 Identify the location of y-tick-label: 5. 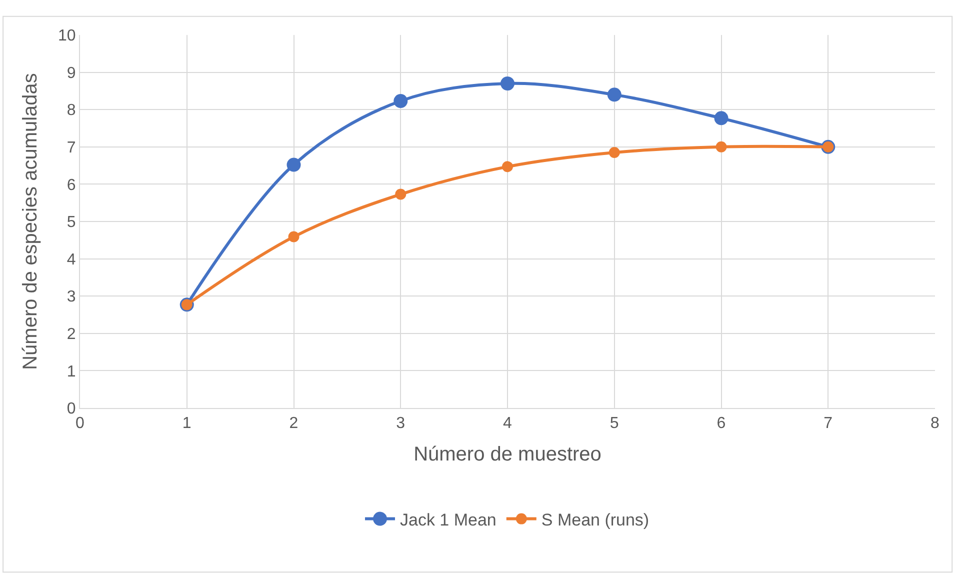
(71, 223).